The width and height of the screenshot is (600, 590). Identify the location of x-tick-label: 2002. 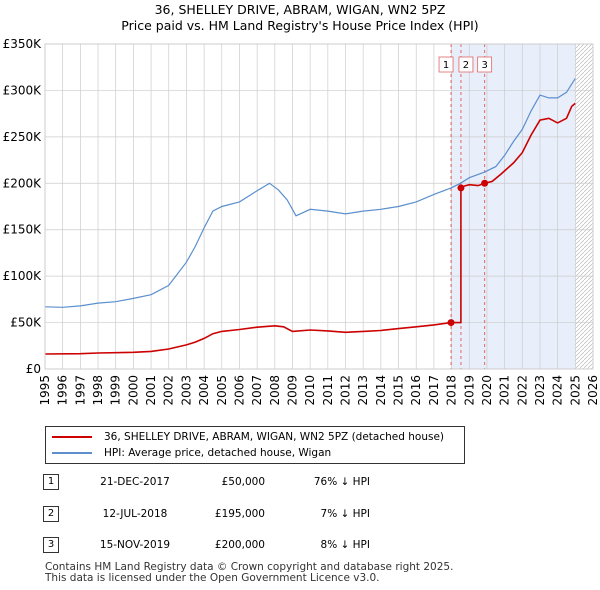
(169, 390).